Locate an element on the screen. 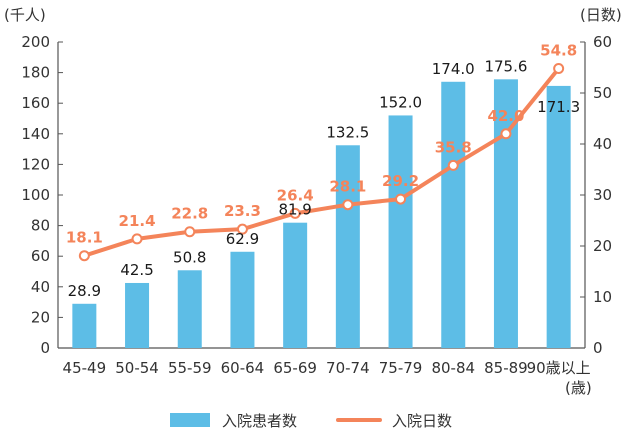 The image size is (640, 439). line-value-label: 18.1 is located at coordinates (84, 238).